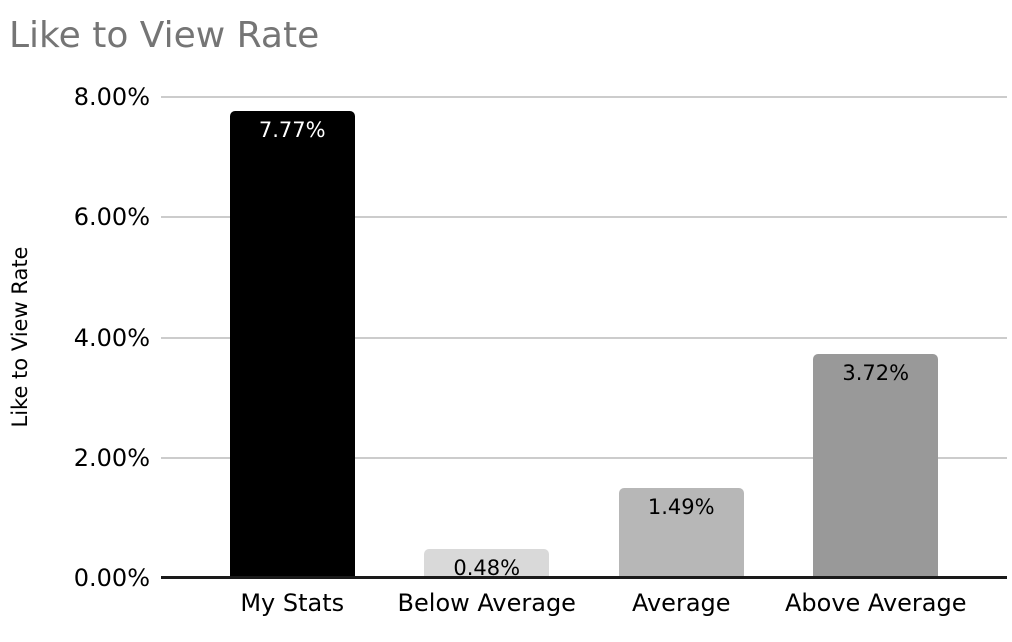 This screenshot has height=642, width=1012. Describe the element at coordinates (876, 603) in the screenshot. I see `category-label-above-average: Above Average` at that location.